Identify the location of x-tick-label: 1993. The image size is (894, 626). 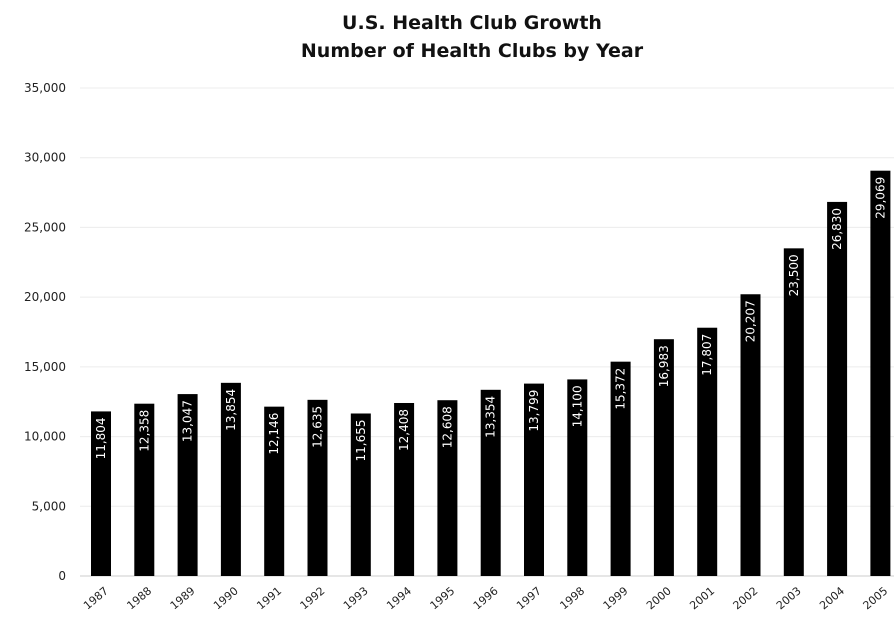
(356, 598).